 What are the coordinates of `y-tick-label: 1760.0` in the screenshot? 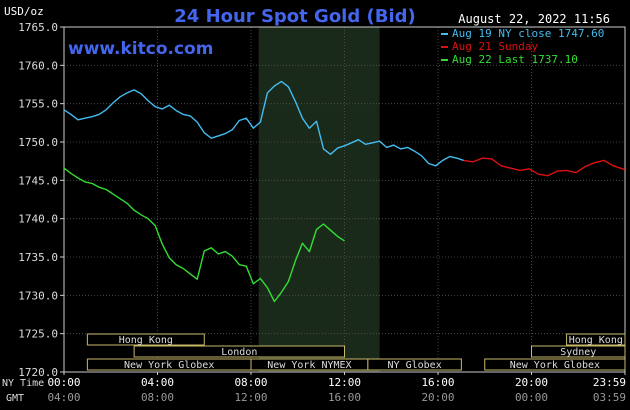 It's located at (38, 65).